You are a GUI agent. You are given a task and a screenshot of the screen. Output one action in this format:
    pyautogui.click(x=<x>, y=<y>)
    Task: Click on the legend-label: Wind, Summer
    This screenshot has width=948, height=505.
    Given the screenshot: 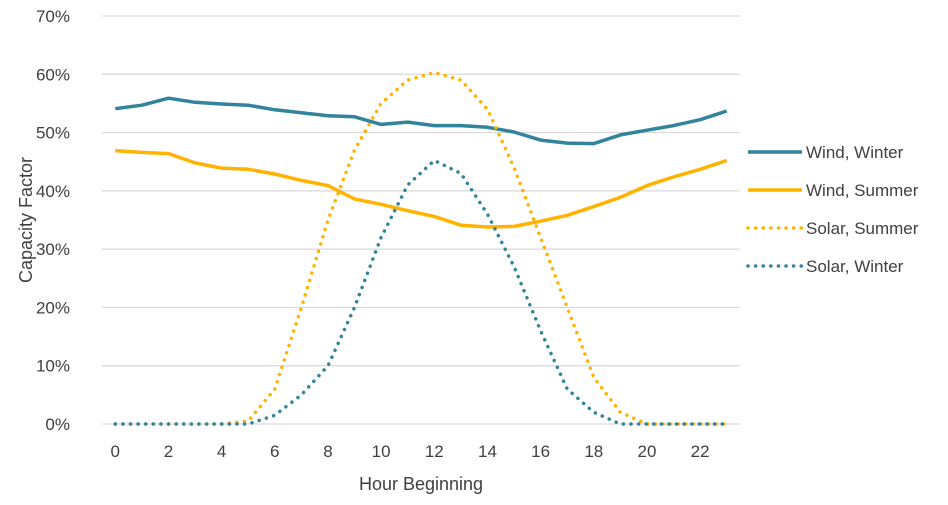 What is the action you would take?
    pyautogui.click(x=862, y=190)
    